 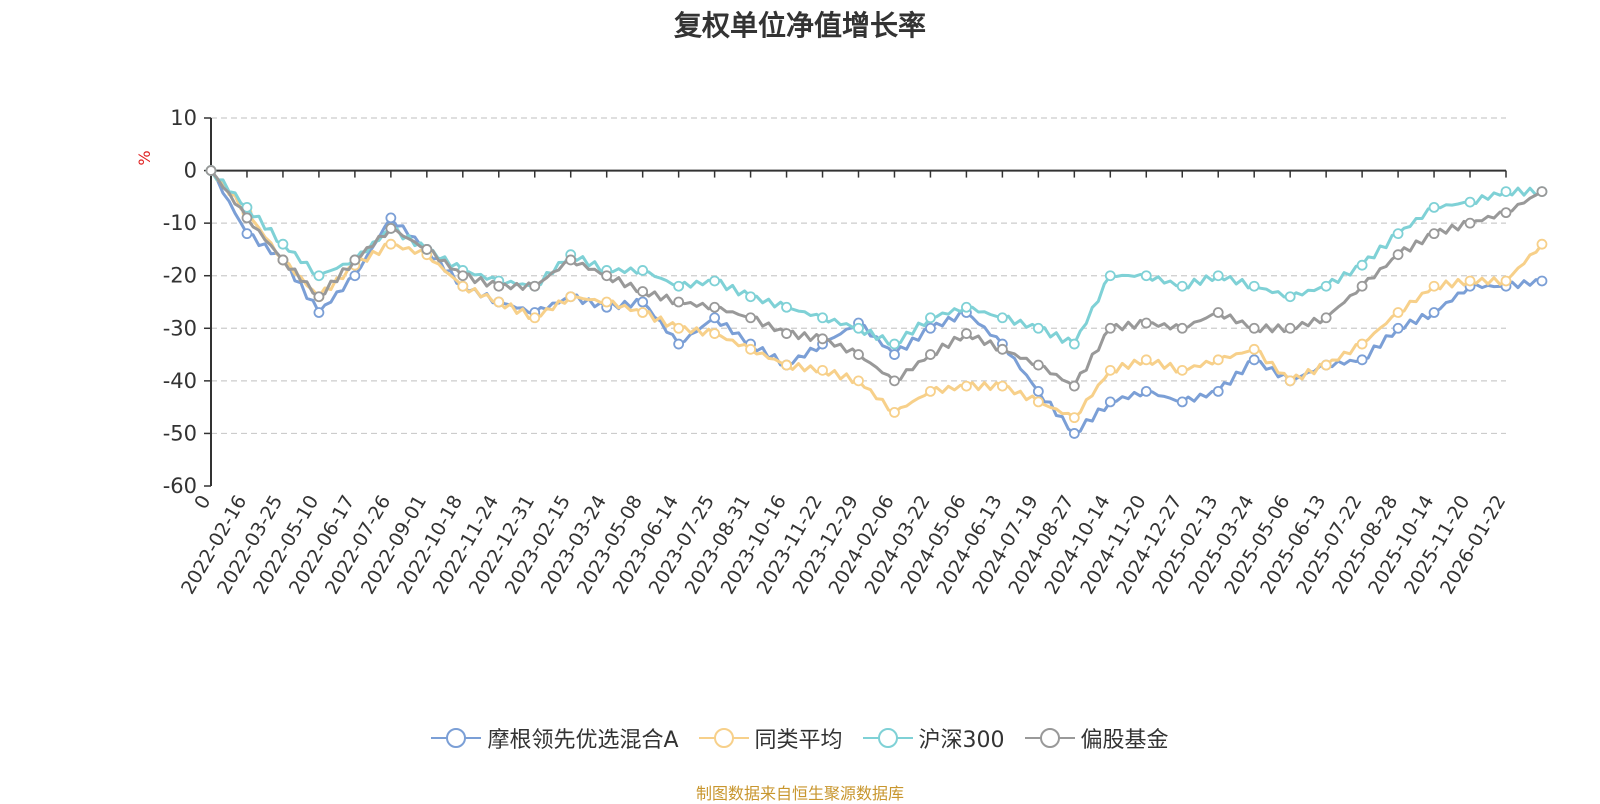 I want to click on legend: 摩根领先优选混合A 同类平均 沪深300 偏股基金, so click(x=800, y=738).